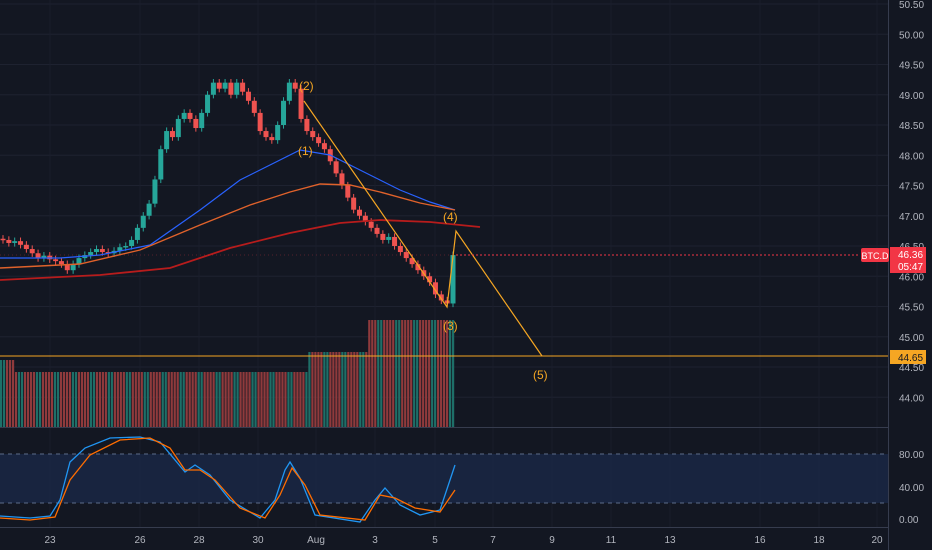  What do you see at coordinates (911, 126) in the screenshot?
I see `price-axis-label: 48.50` at bounding box center [911, 126].